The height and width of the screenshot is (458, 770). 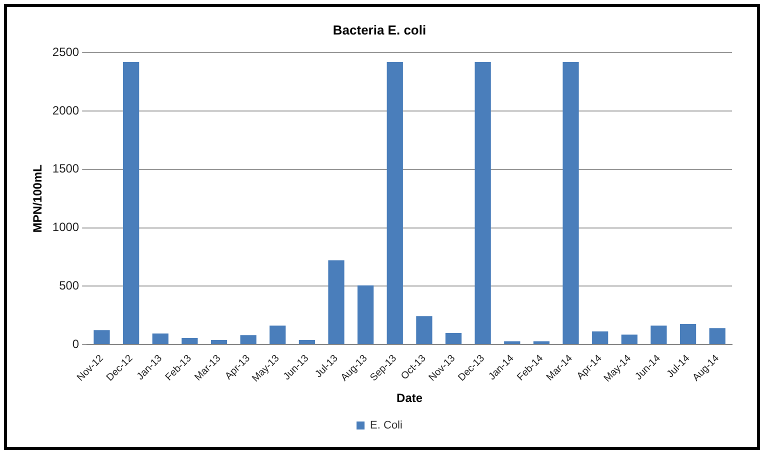 I want to click on legend-label: E. Coli, so click(x=386, y=426).